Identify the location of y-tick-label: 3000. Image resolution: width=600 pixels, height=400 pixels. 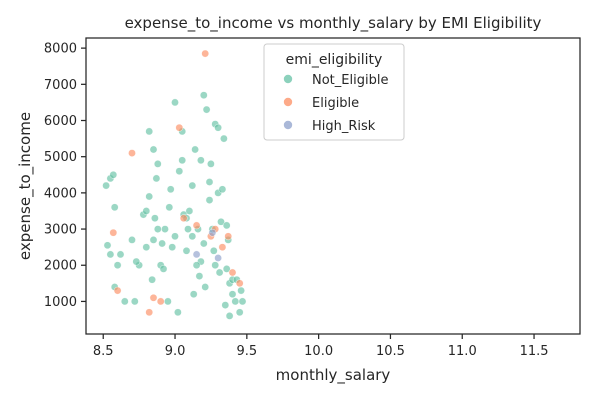
(60, 230).